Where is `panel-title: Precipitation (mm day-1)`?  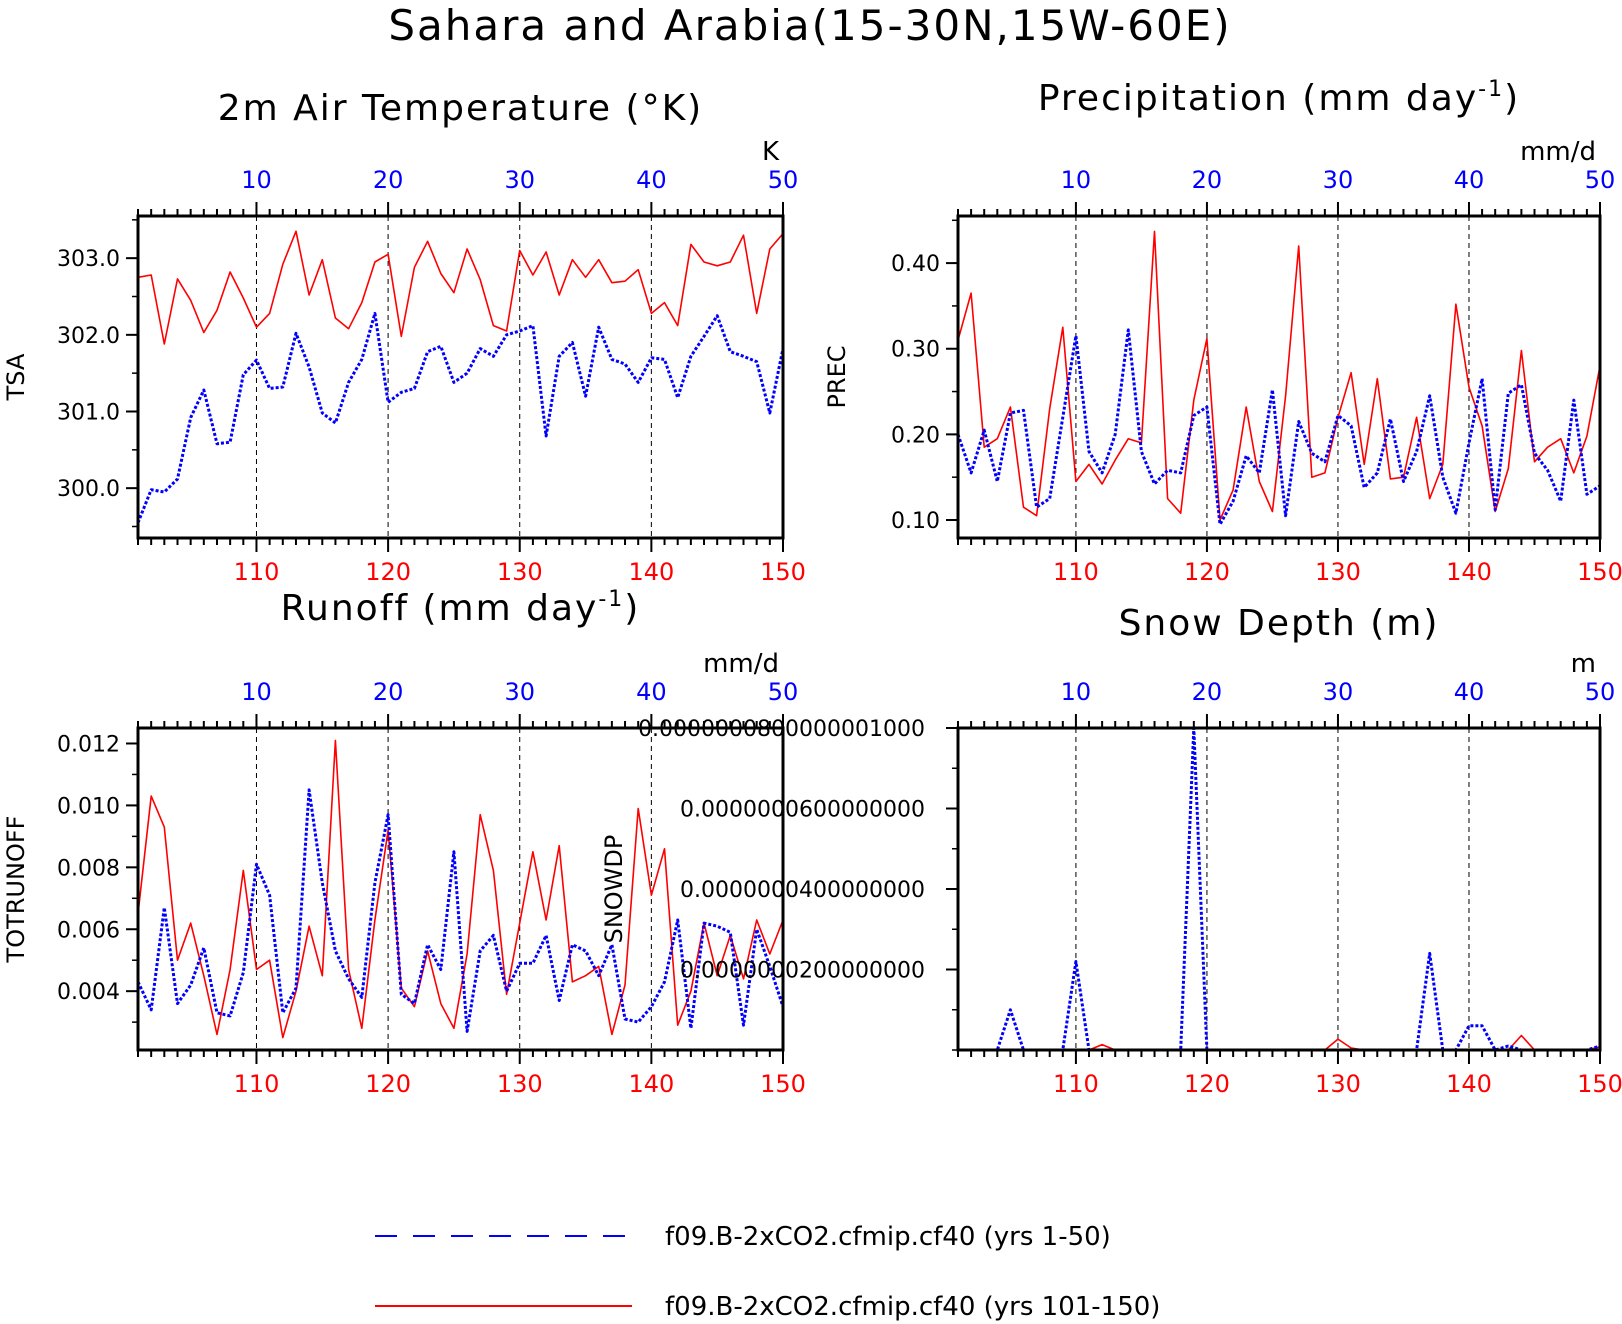
panel-title: Precipitation (mm day-1) is located at coordinates (1279, 98).